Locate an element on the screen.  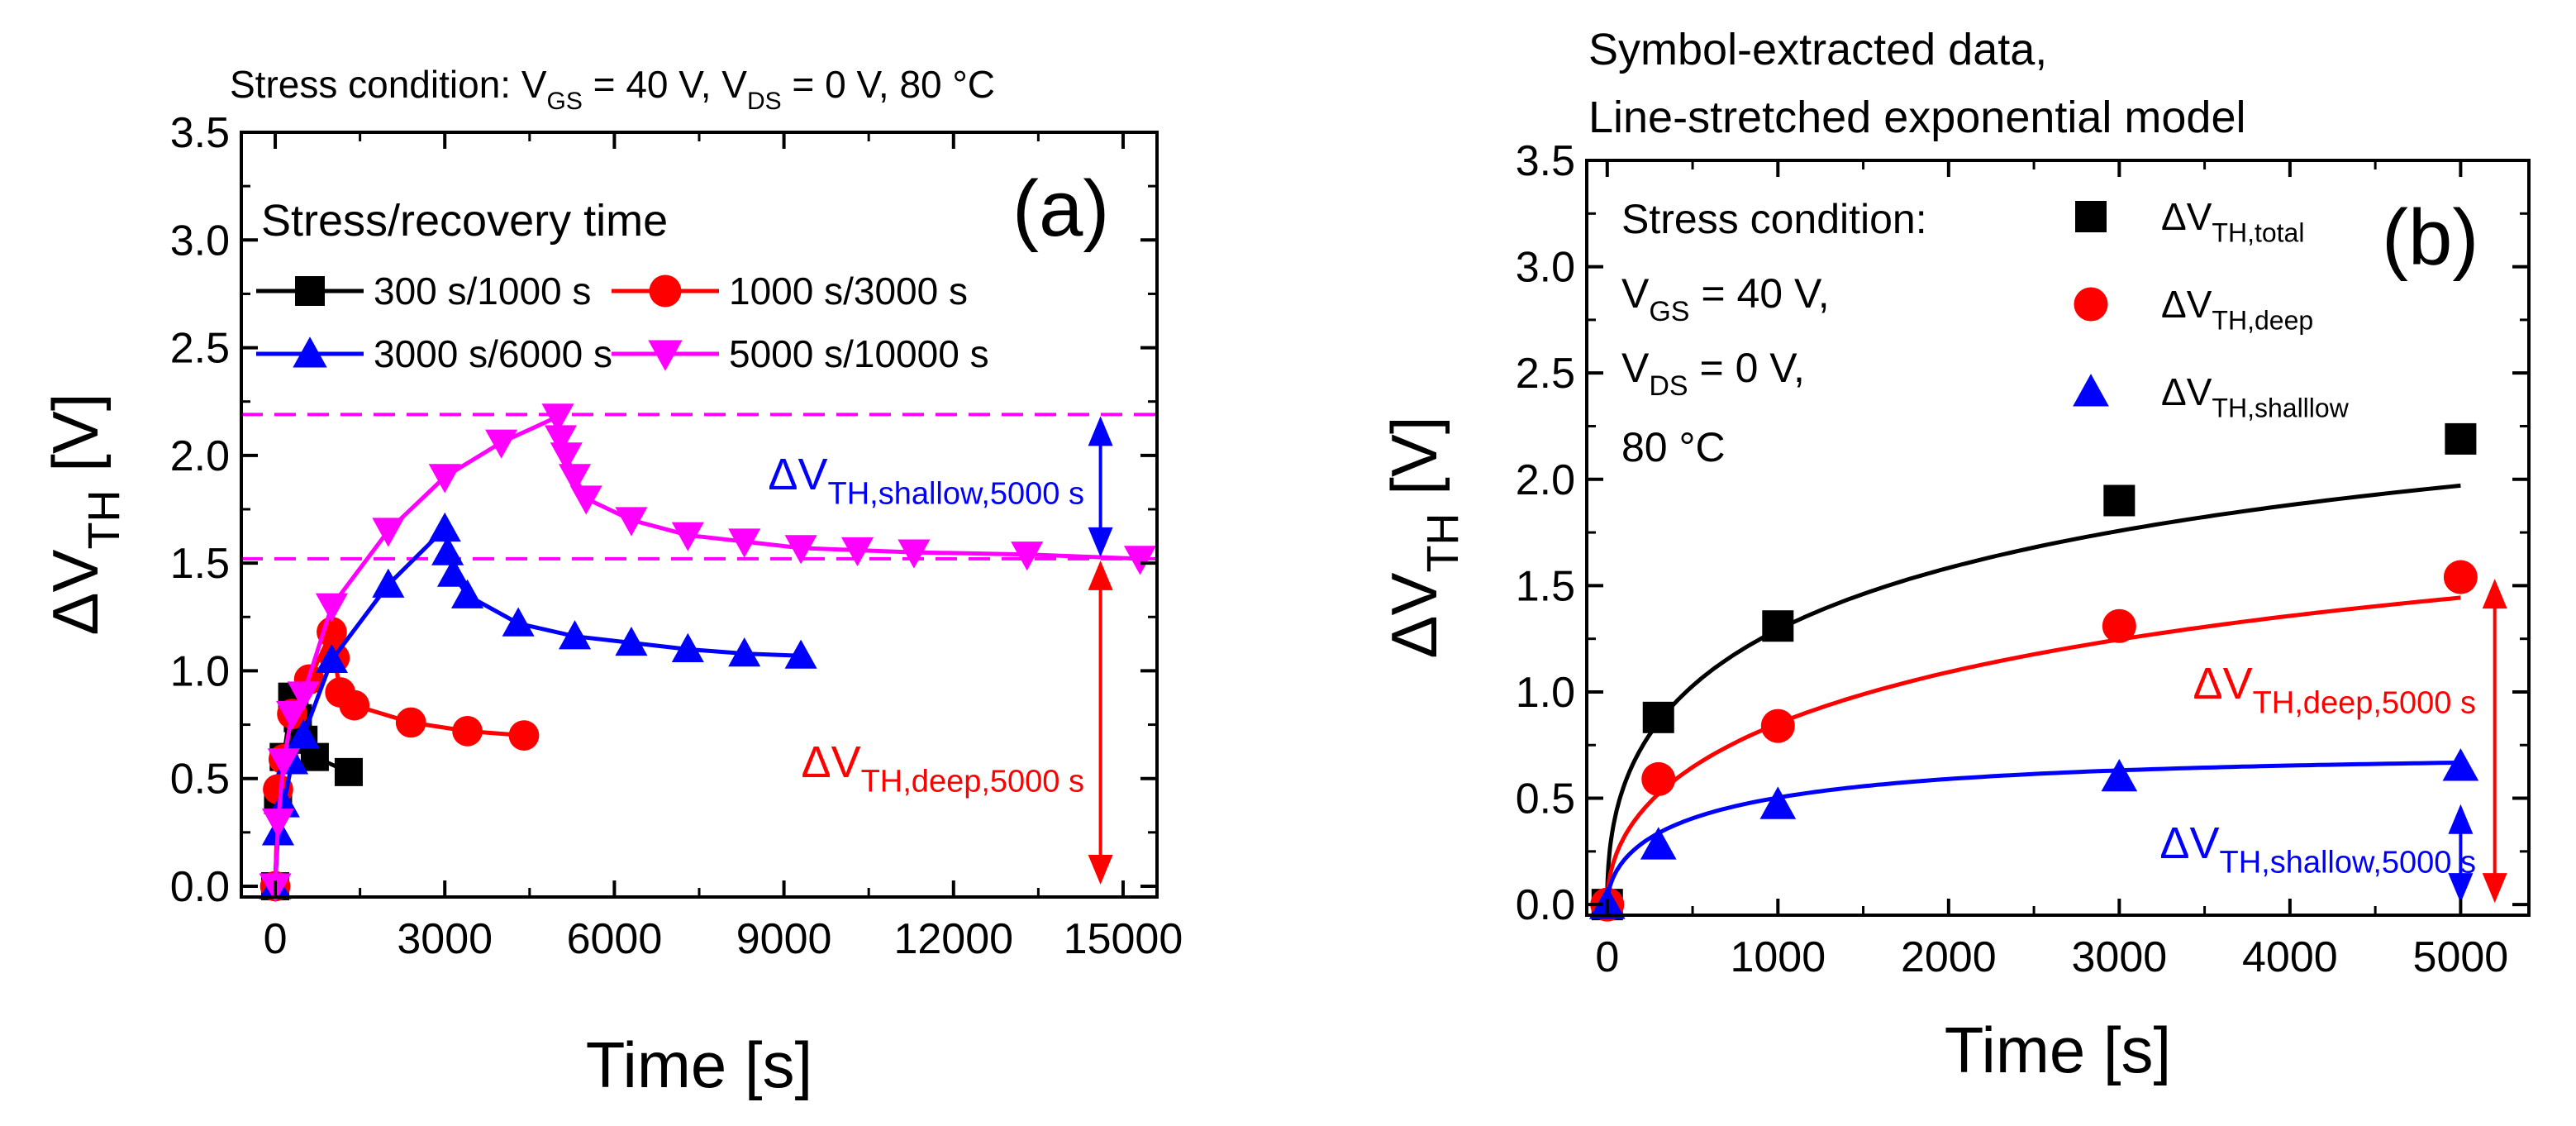
panel-b-x-tick-label: 5000 is located at coordinates (2461, 957).